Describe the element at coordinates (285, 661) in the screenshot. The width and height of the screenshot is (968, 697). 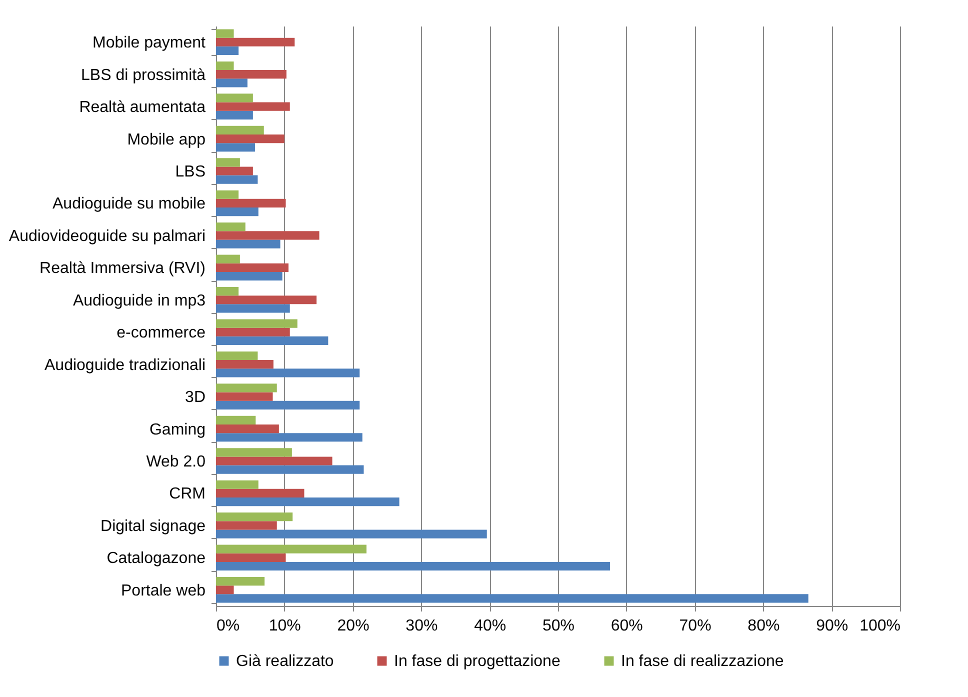
I see `legend-label: Già realizzato` at that location.